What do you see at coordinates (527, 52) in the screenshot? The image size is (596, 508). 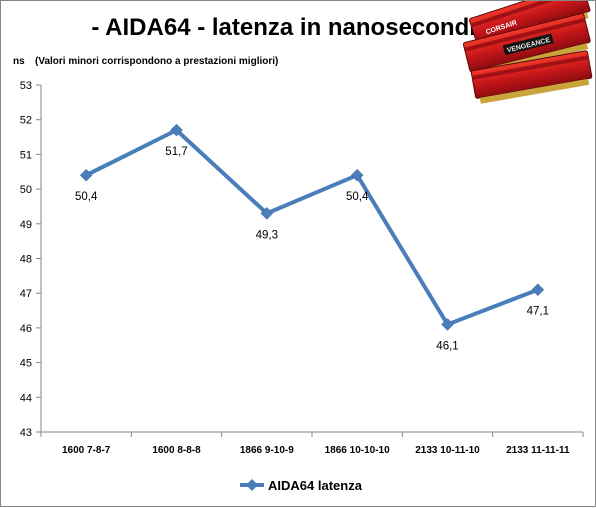 I see `corsair-vengeance-ram-icon: CORSAIR VENGEANCE` at bounding box center [527, 52].